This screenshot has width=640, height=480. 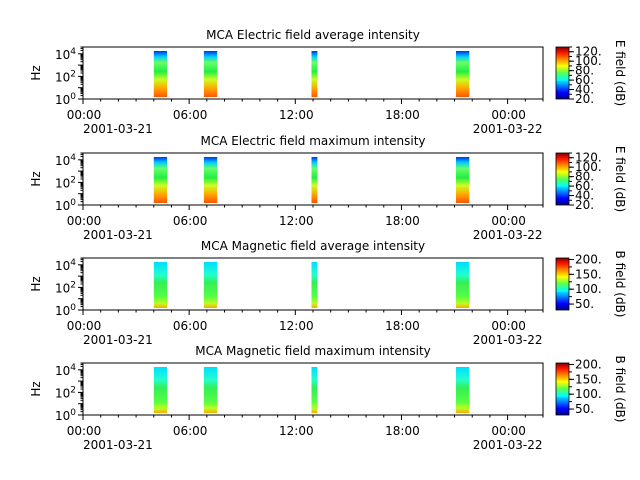 I want to click on panel-title: MCA Electric field maximum intensity, so click(x=312, y=141).